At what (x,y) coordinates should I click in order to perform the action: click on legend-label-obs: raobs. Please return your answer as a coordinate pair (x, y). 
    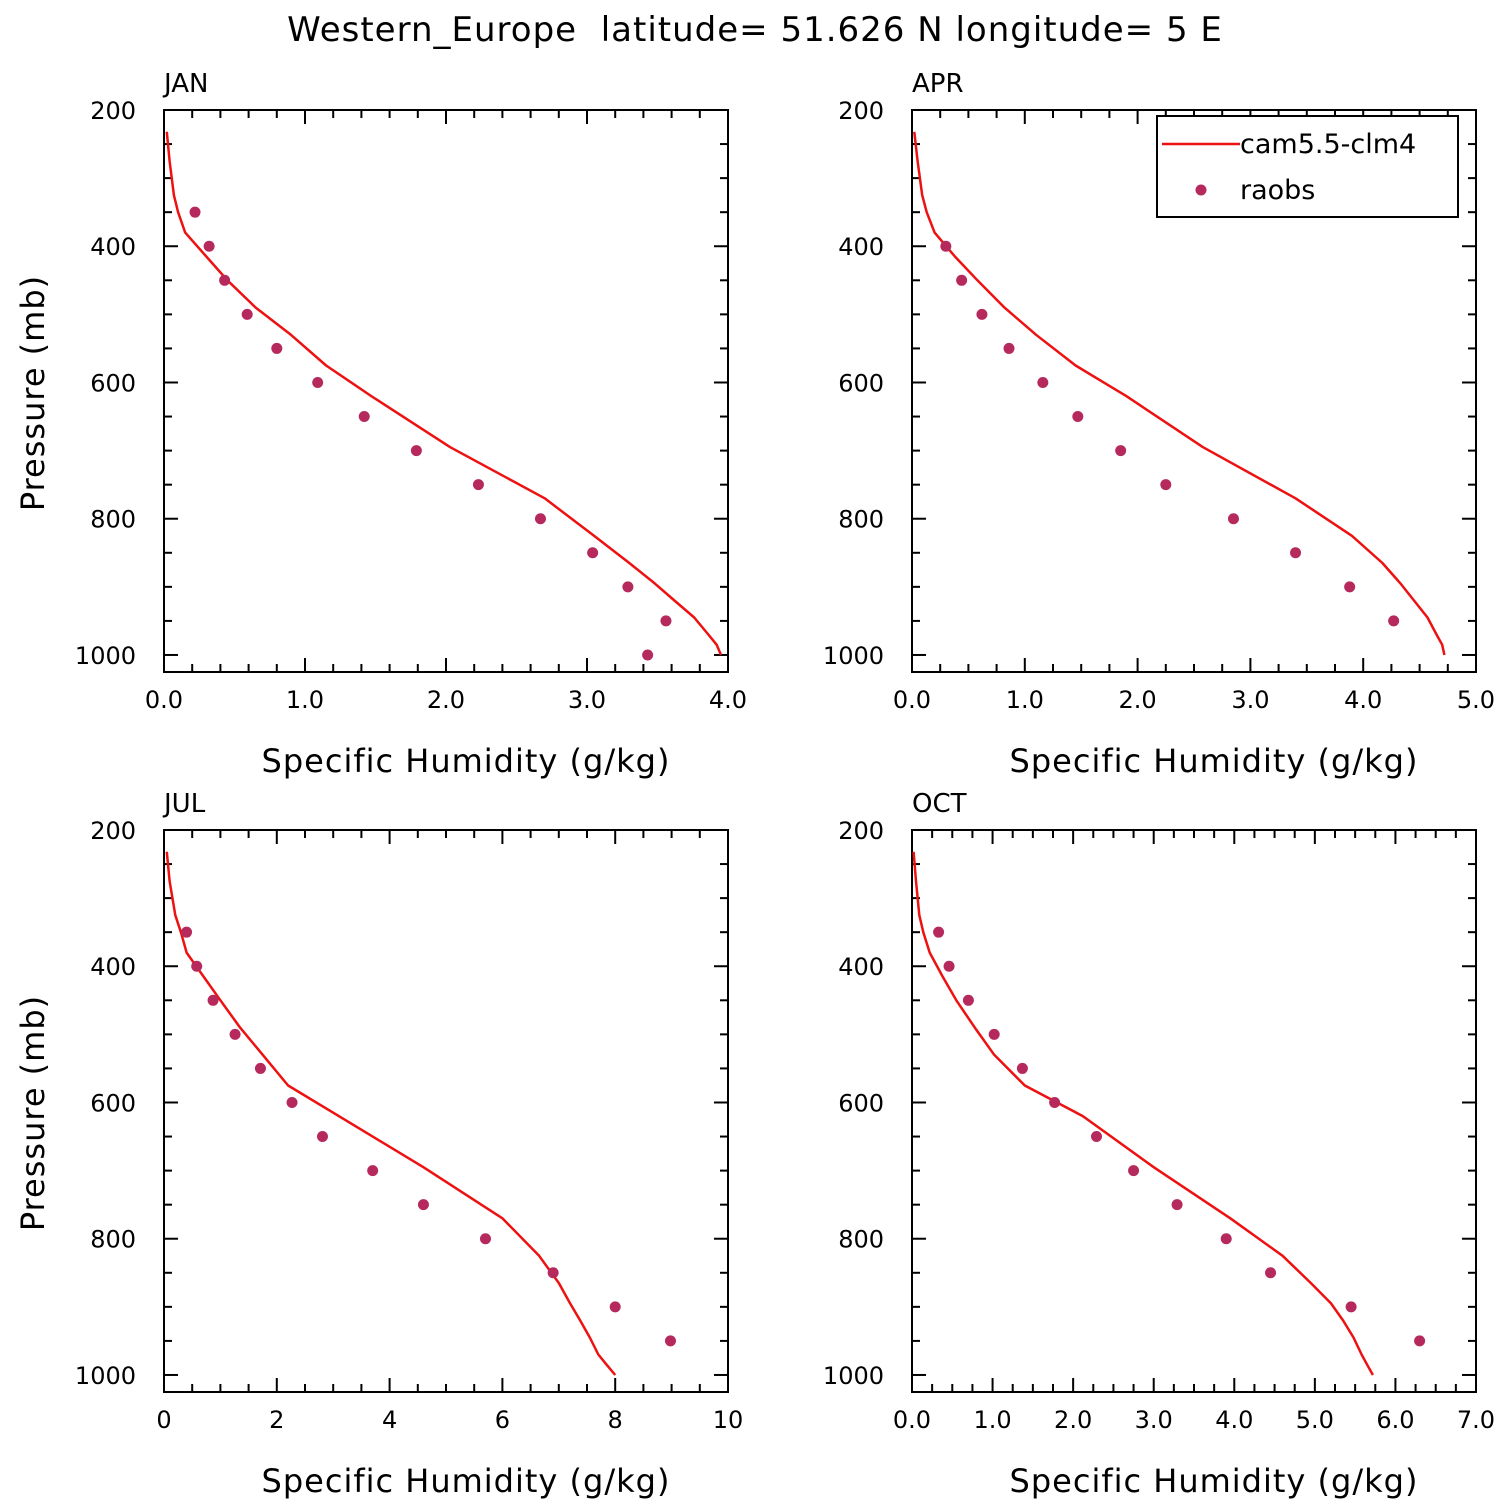
    Looking at the image, I should click on (1277, 190).